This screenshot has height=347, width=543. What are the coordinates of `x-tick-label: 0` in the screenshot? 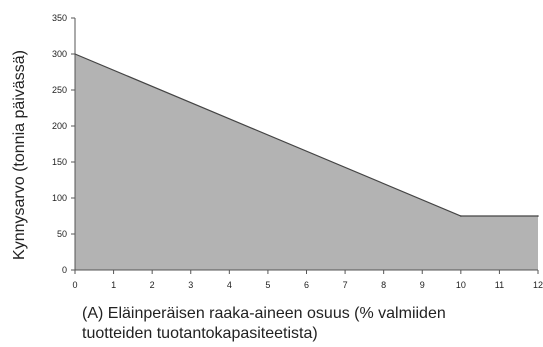 It's located at (74, 285).